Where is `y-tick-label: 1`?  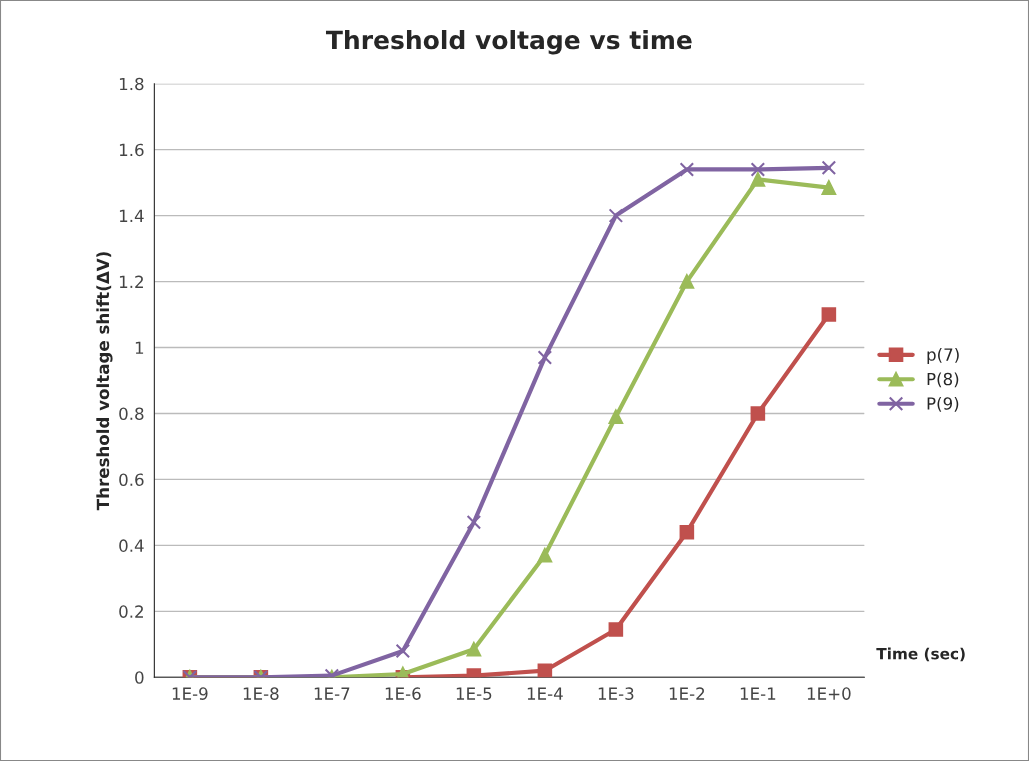 y-tick-label: 1 is located at coordinates (139, 347).